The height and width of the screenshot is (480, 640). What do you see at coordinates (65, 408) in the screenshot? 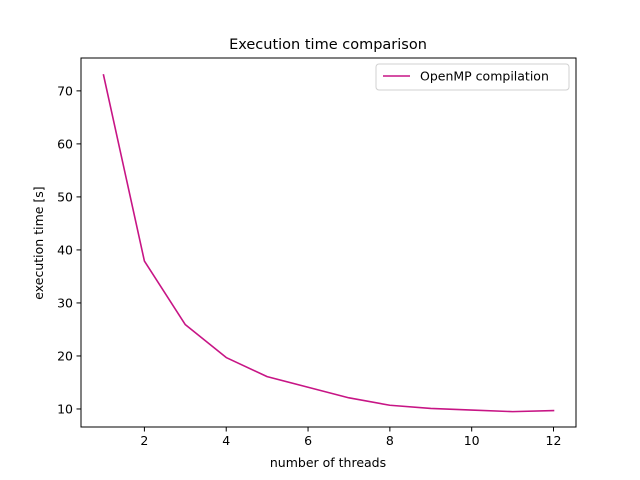
I see `y-tick-label: 10` at bounding box center [65, 408].